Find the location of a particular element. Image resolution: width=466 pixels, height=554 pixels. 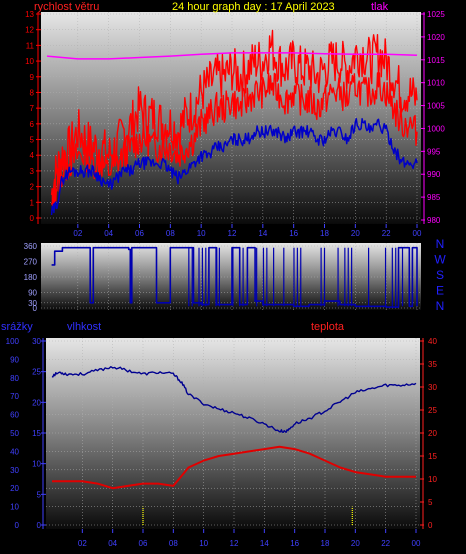

temperature-tick-label: 10 is located at coordinates (432, 479).